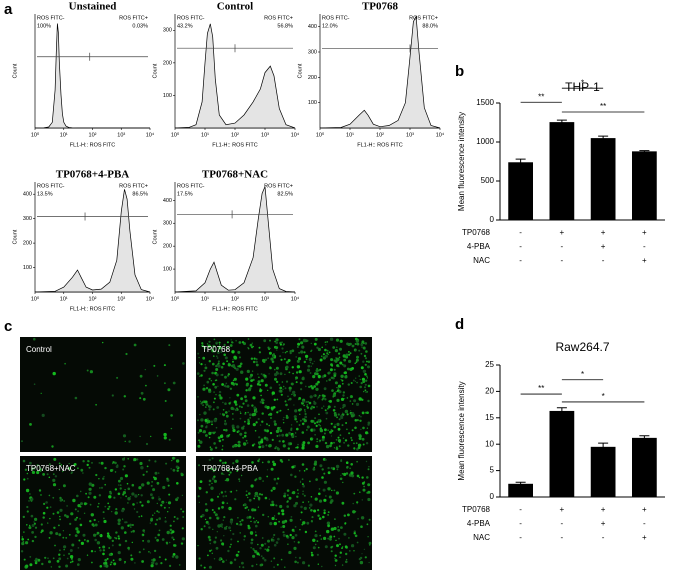 The image size is (684, 572). What do you see at coordinates (476, 509) in the screenshot?
I see `condition-name: TP0768` at bounding box center [476, 509].